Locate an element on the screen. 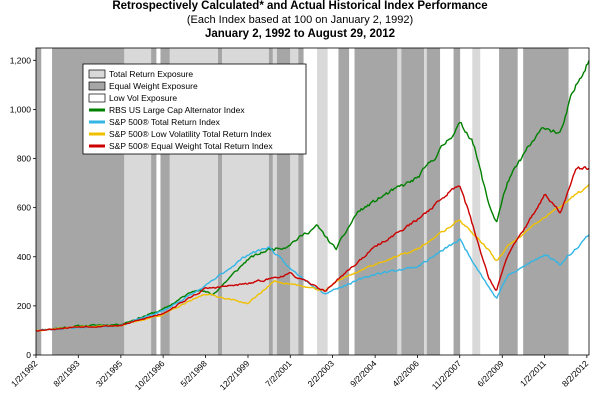  y-tick-label: 1,200 is located at coordinates (21, 60).